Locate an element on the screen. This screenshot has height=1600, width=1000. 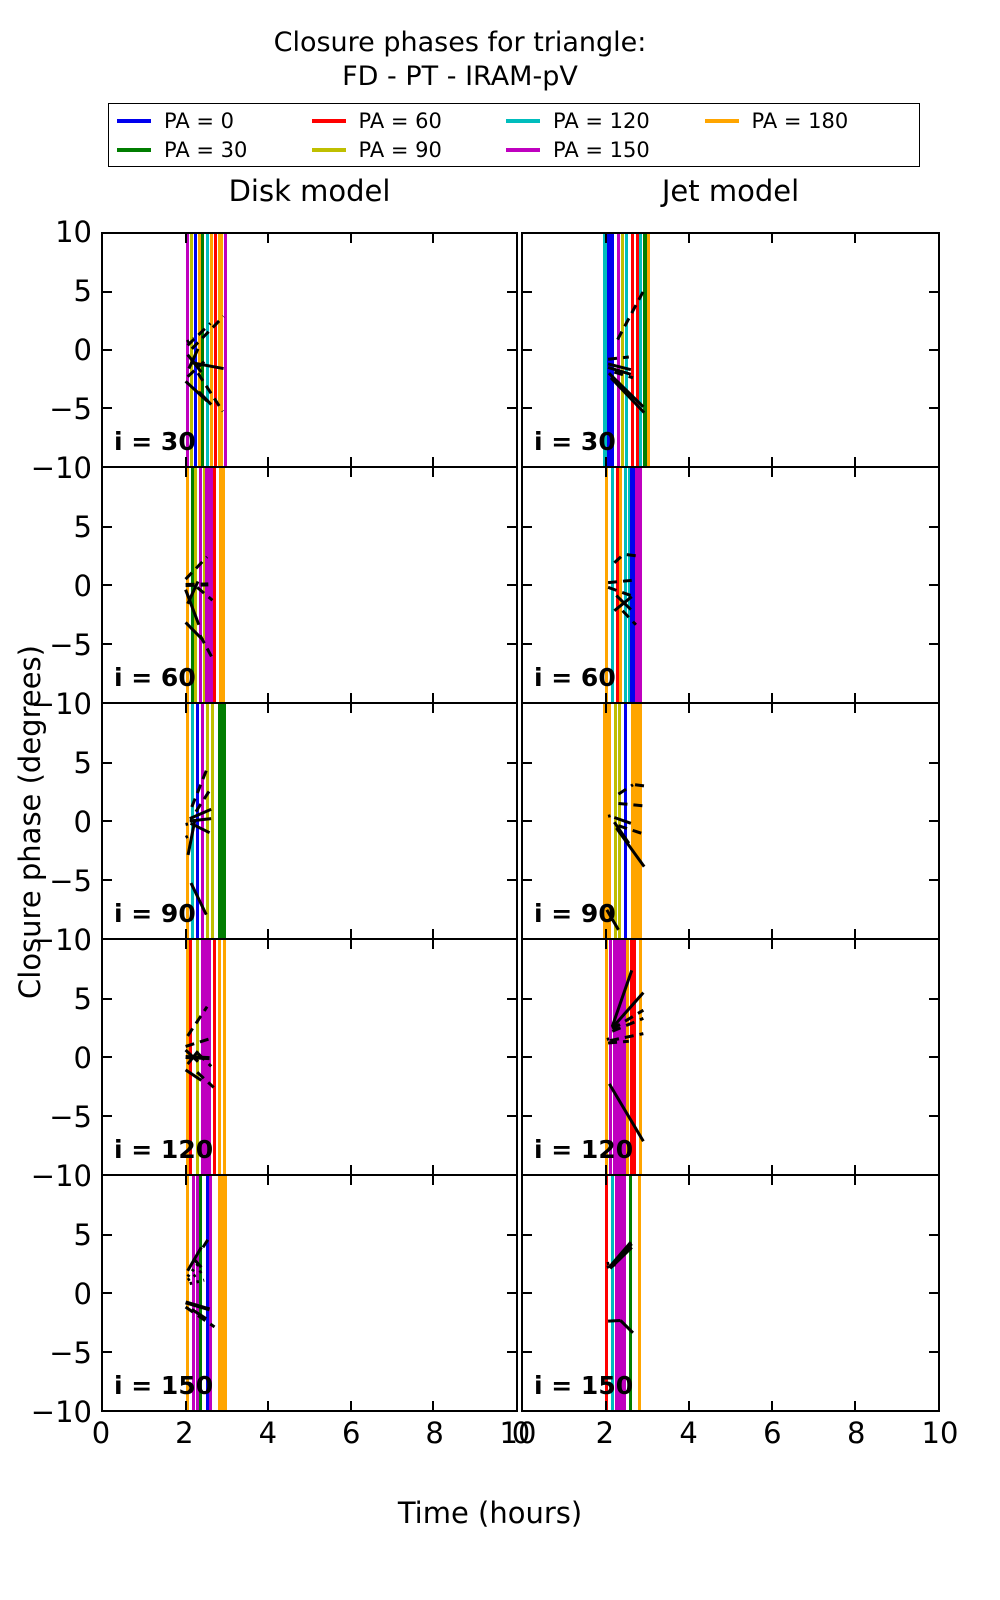
x-tick-label: 6 is located at coordinates (772, 1433).